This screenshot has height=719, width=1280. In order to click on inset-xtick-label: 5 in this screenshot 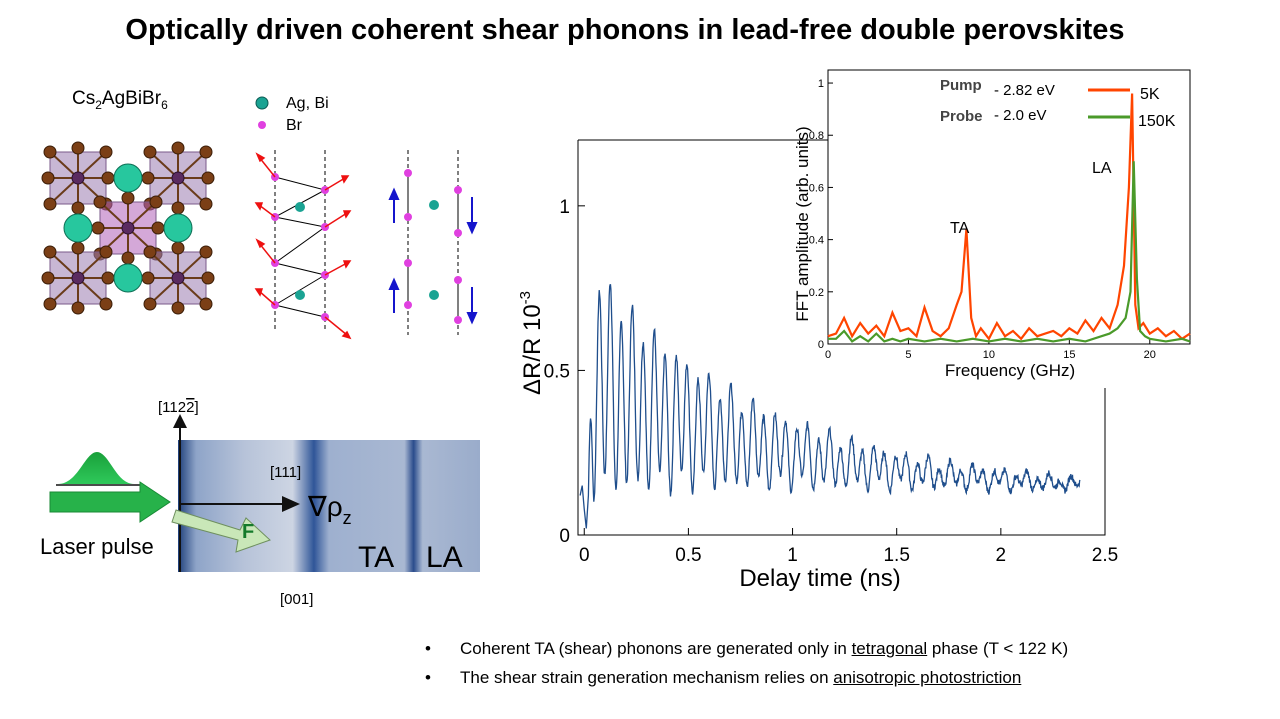, I will do `click(908, 355)`.